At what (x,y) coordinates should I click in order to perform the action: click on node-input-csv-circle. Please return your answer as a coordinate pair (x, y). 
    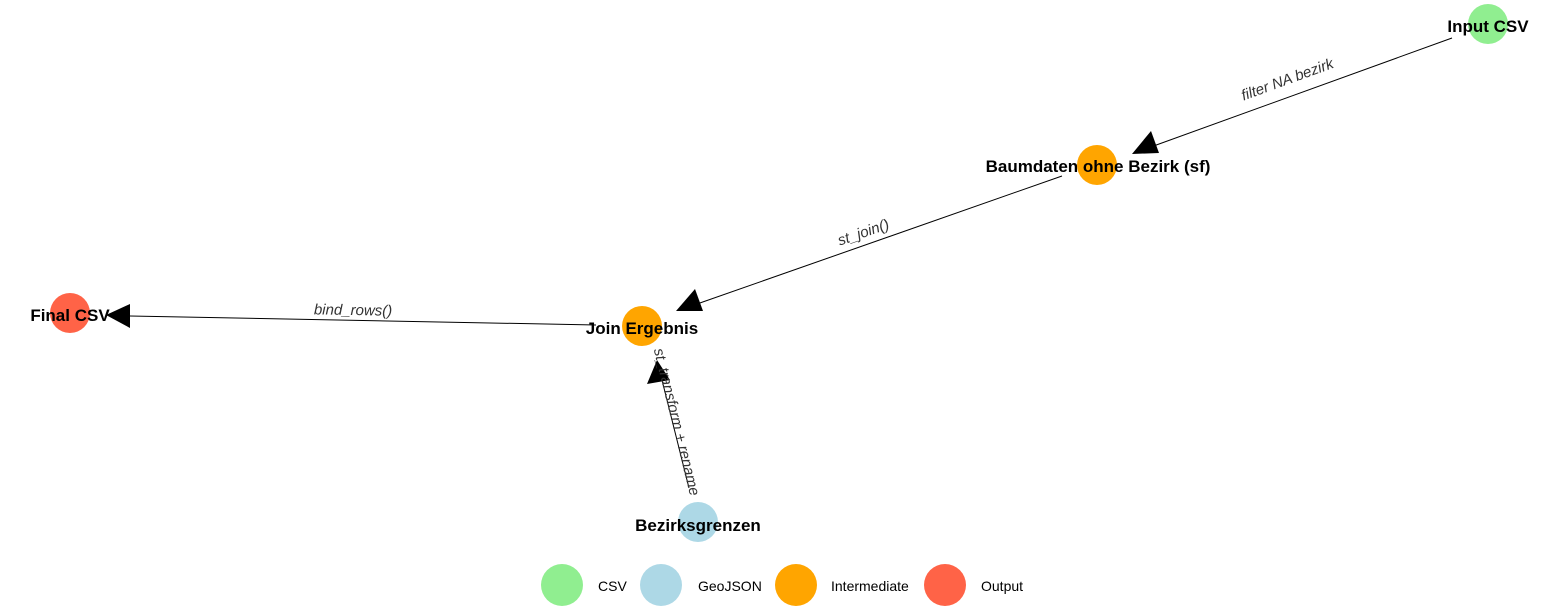
    Looking at the image, I should click on (1488, 24).